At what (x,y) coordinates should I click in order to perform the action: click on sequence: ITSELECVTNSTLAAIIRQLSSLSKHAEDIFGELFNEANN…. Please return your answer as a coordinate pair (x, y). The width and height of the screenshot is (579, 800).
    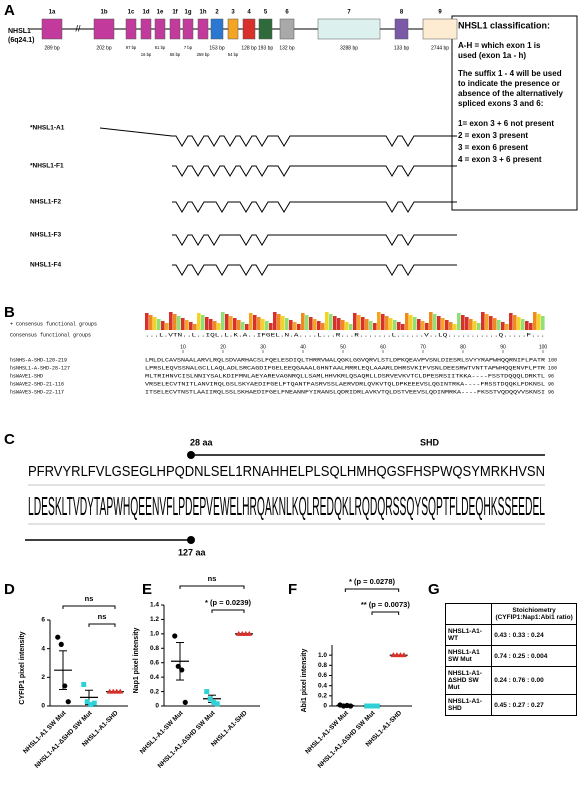
    Looking at the image, I should click on (345, 392).